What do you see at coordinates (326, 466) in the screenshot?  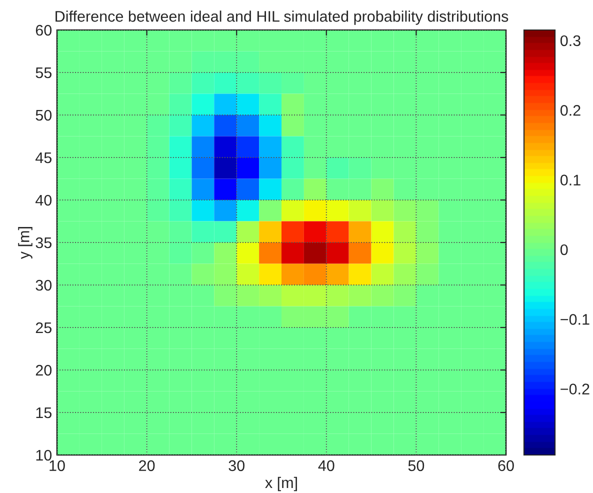 I see `x-tick-label: 40` at bounding box center [326, 466].